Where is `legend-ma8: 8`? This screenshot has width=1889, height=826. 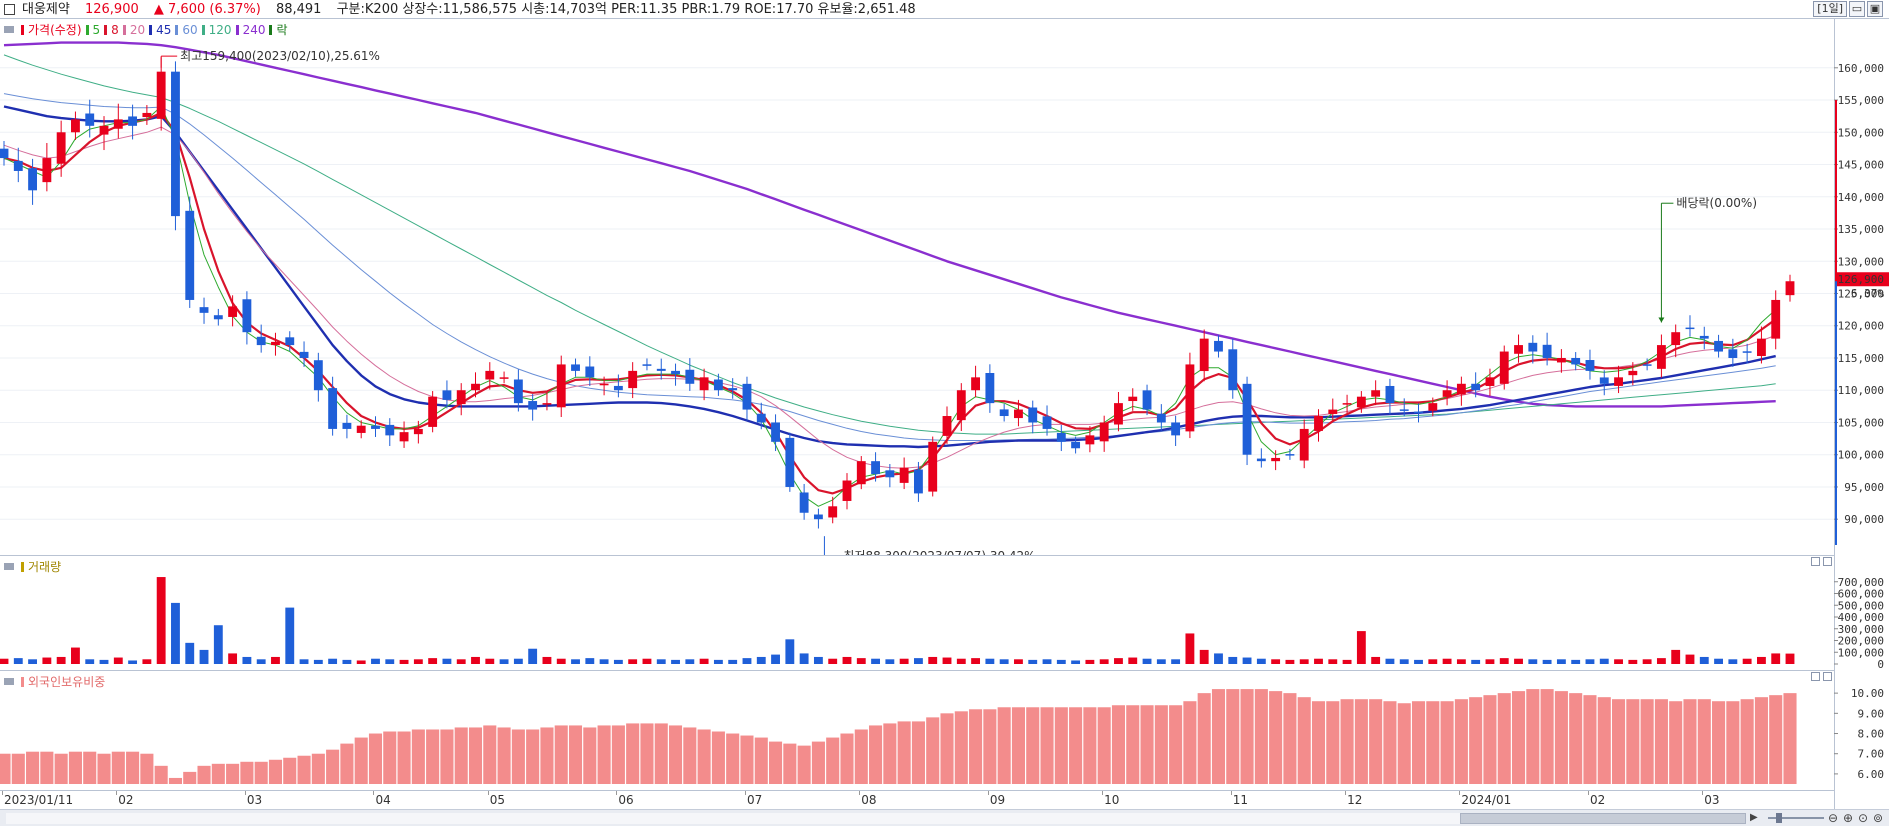
legend-ma8: 8 is located at coordinates (115, 29).